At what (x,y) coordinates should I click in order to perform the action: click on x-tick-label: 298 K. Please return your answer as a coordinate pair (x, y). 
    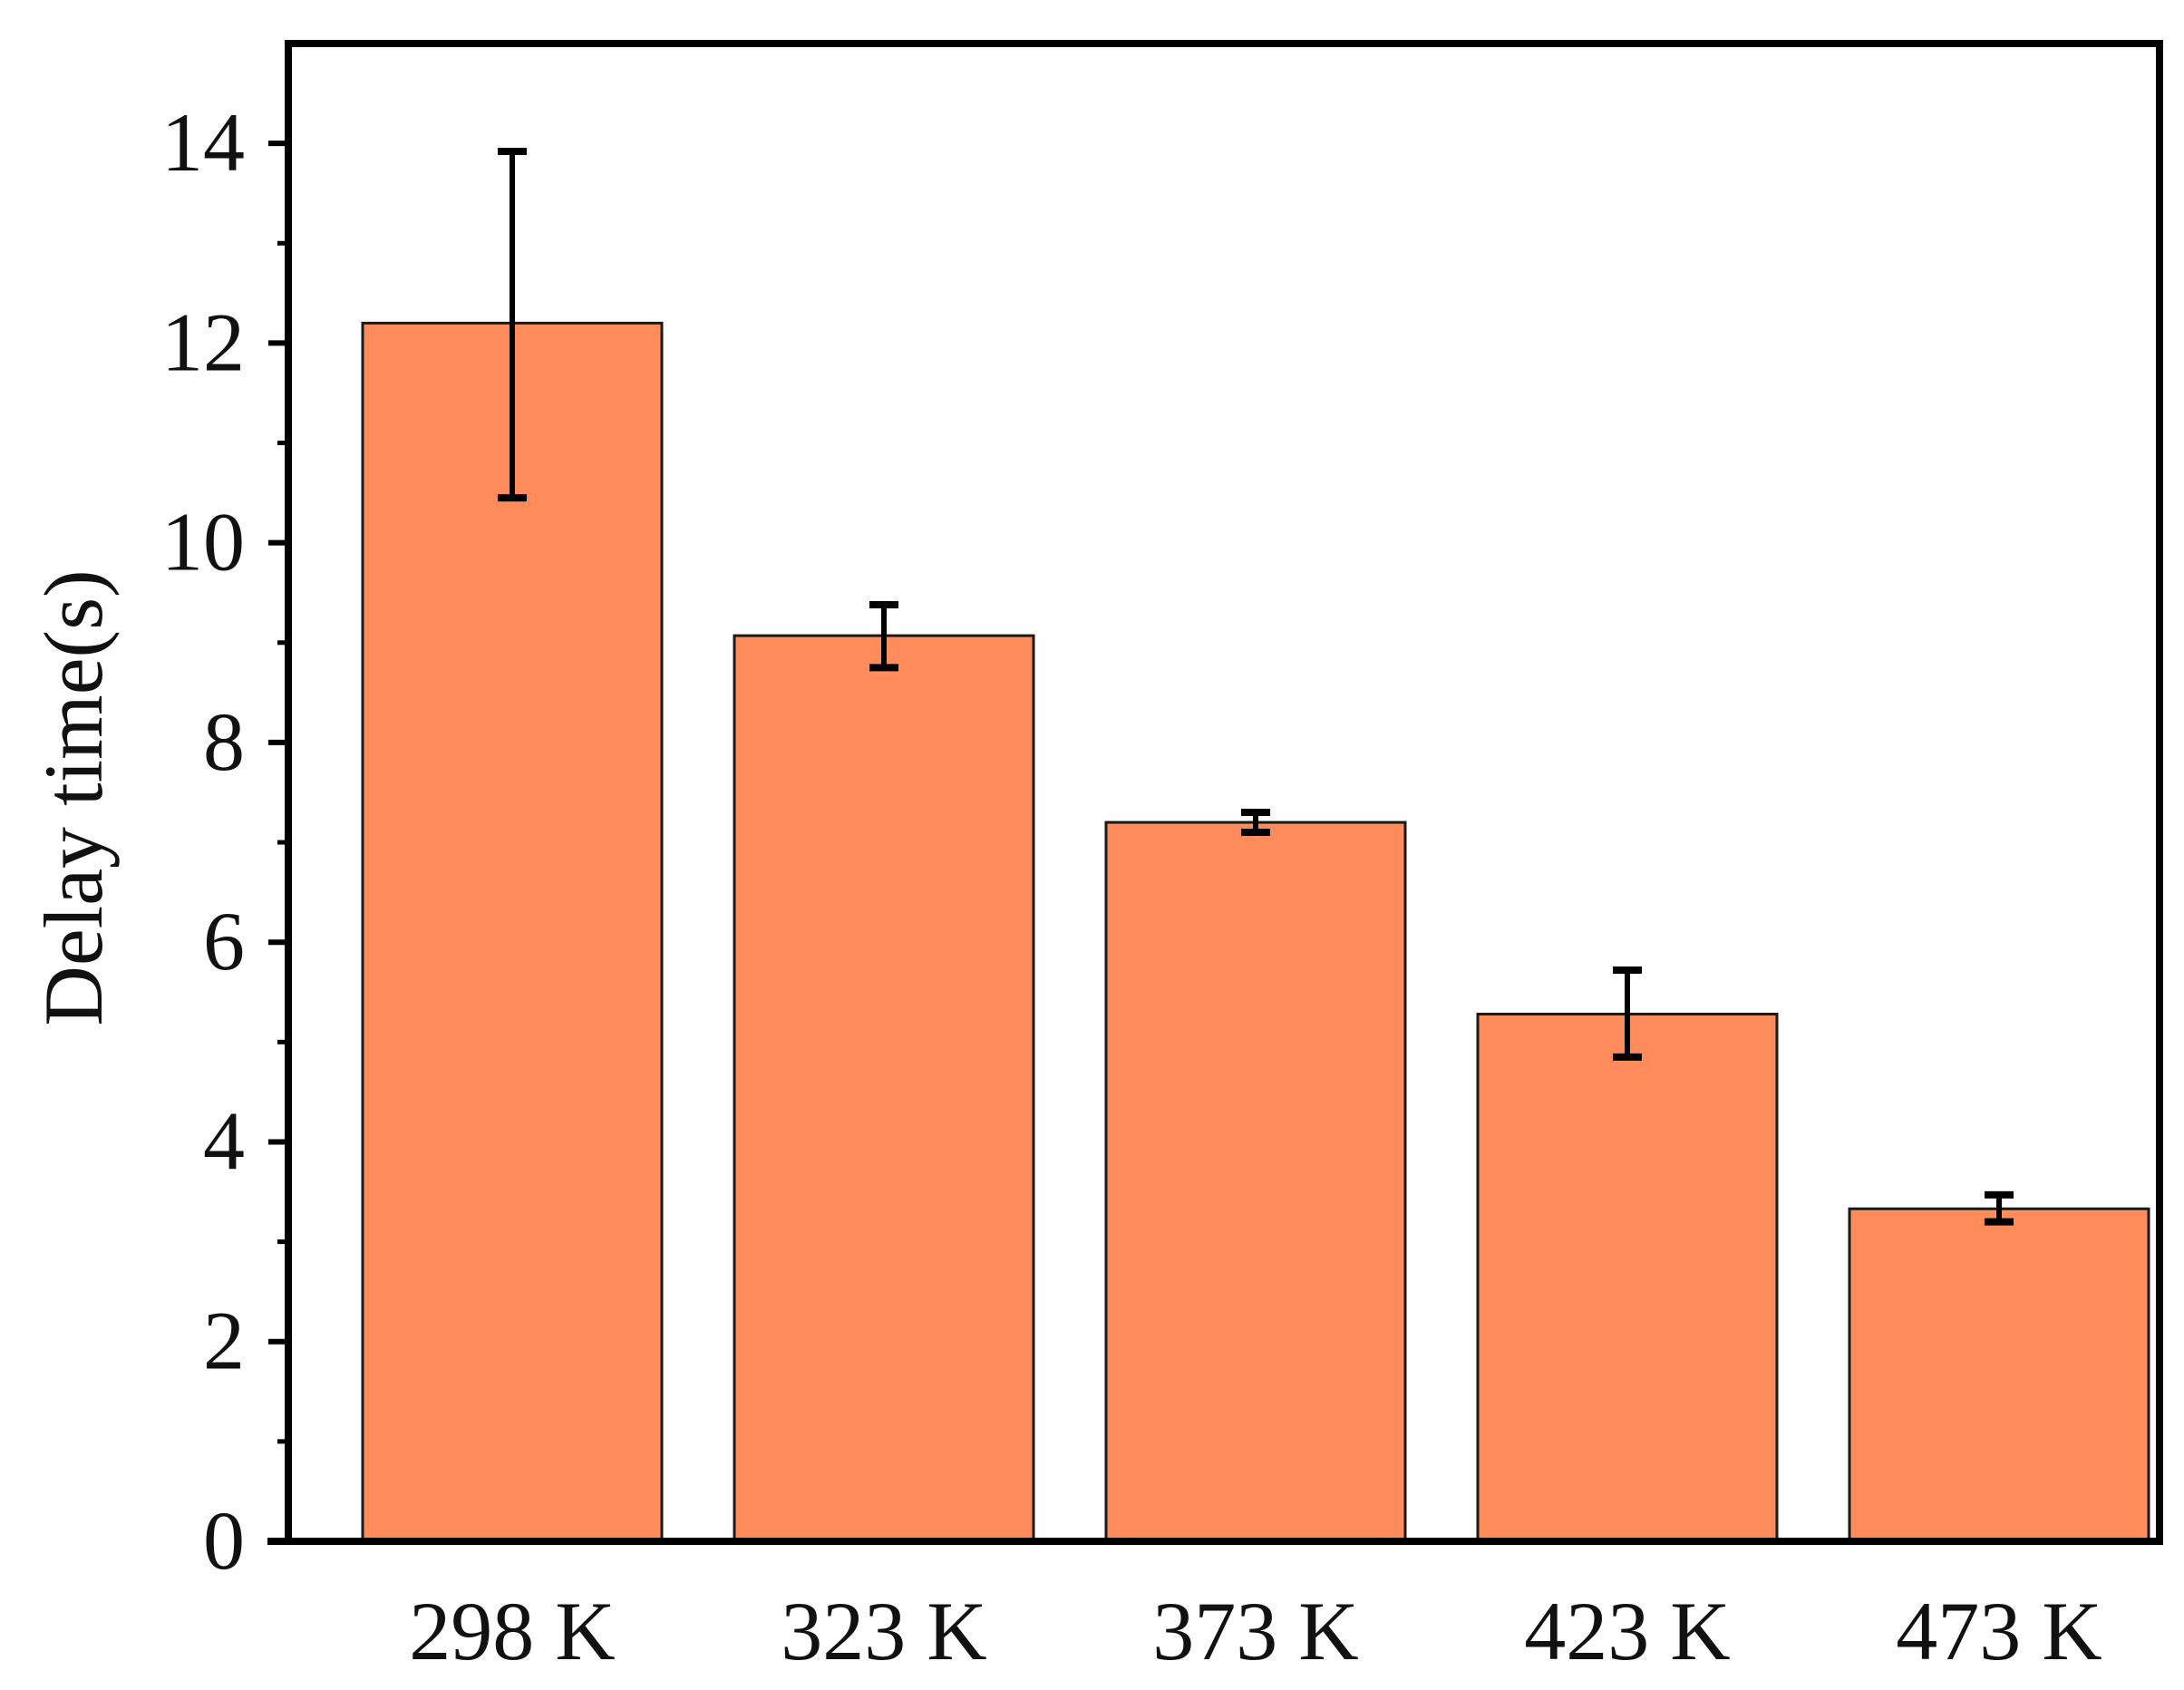
    Looking at the image, I should click on (512, 1631).